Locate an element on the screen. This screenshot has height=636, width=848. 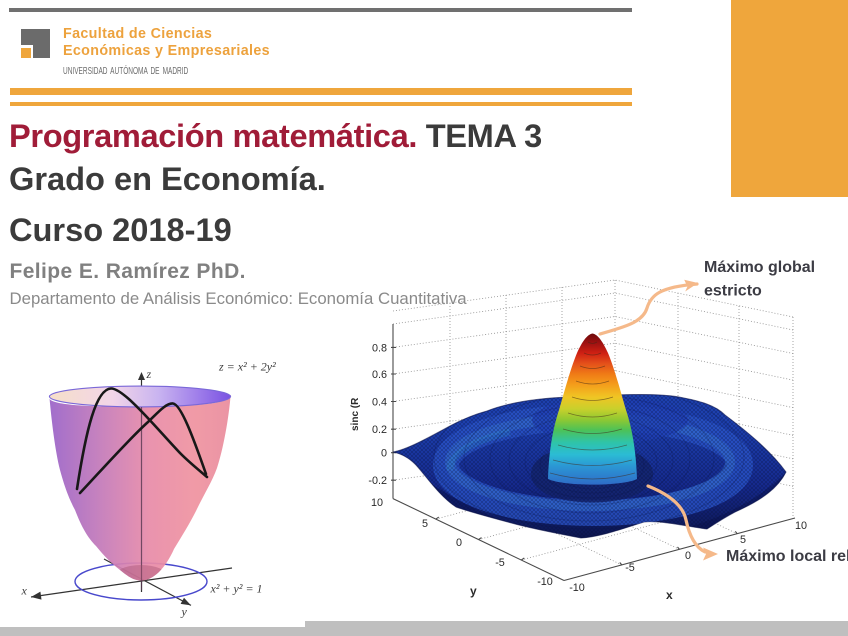
svg-text: 0.2 is located at coordinates (379, 430).